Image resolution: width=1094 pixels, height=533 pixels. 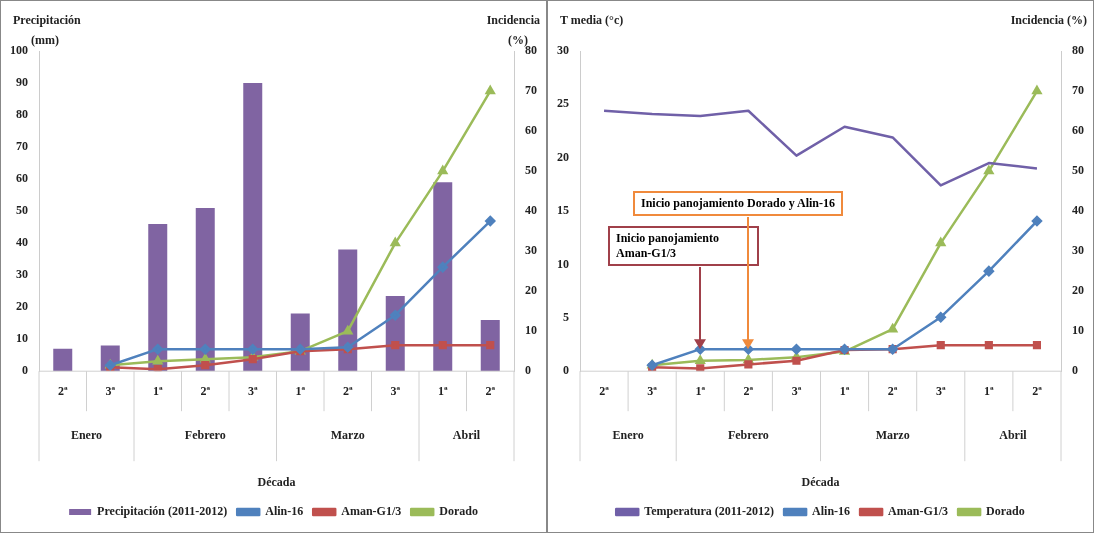 I want to click on legend-label: Precipitación (2011-2012), so click(x=162, y=511).